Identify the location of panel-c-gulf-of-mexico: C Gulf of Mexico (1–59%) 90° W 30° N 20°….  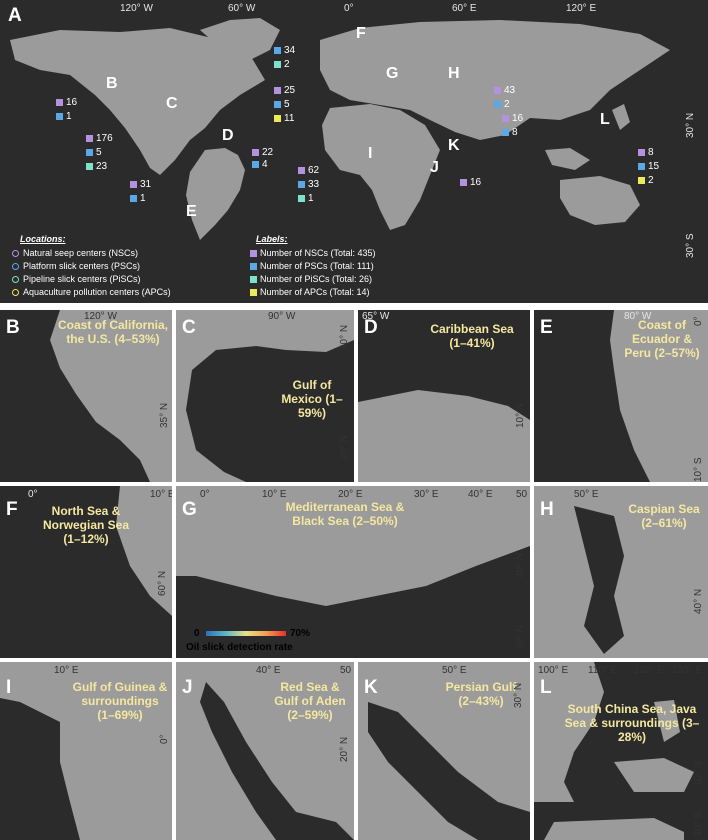
(265, 396).